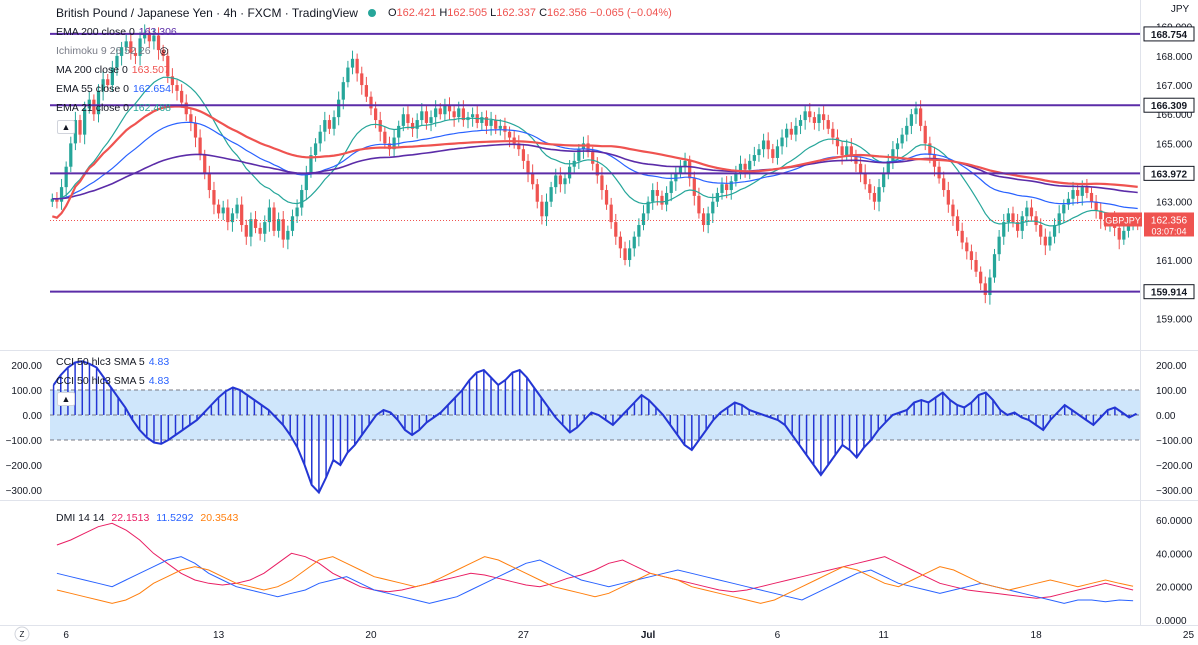 The width and height of the screenshot is (1198, 645). What do you see at coordinates (147, 518) in the screenshot?
I see `legend-dmi: DMI 14 14 22.1513 11.5292 20.3543` at bounding box center [147, 518].